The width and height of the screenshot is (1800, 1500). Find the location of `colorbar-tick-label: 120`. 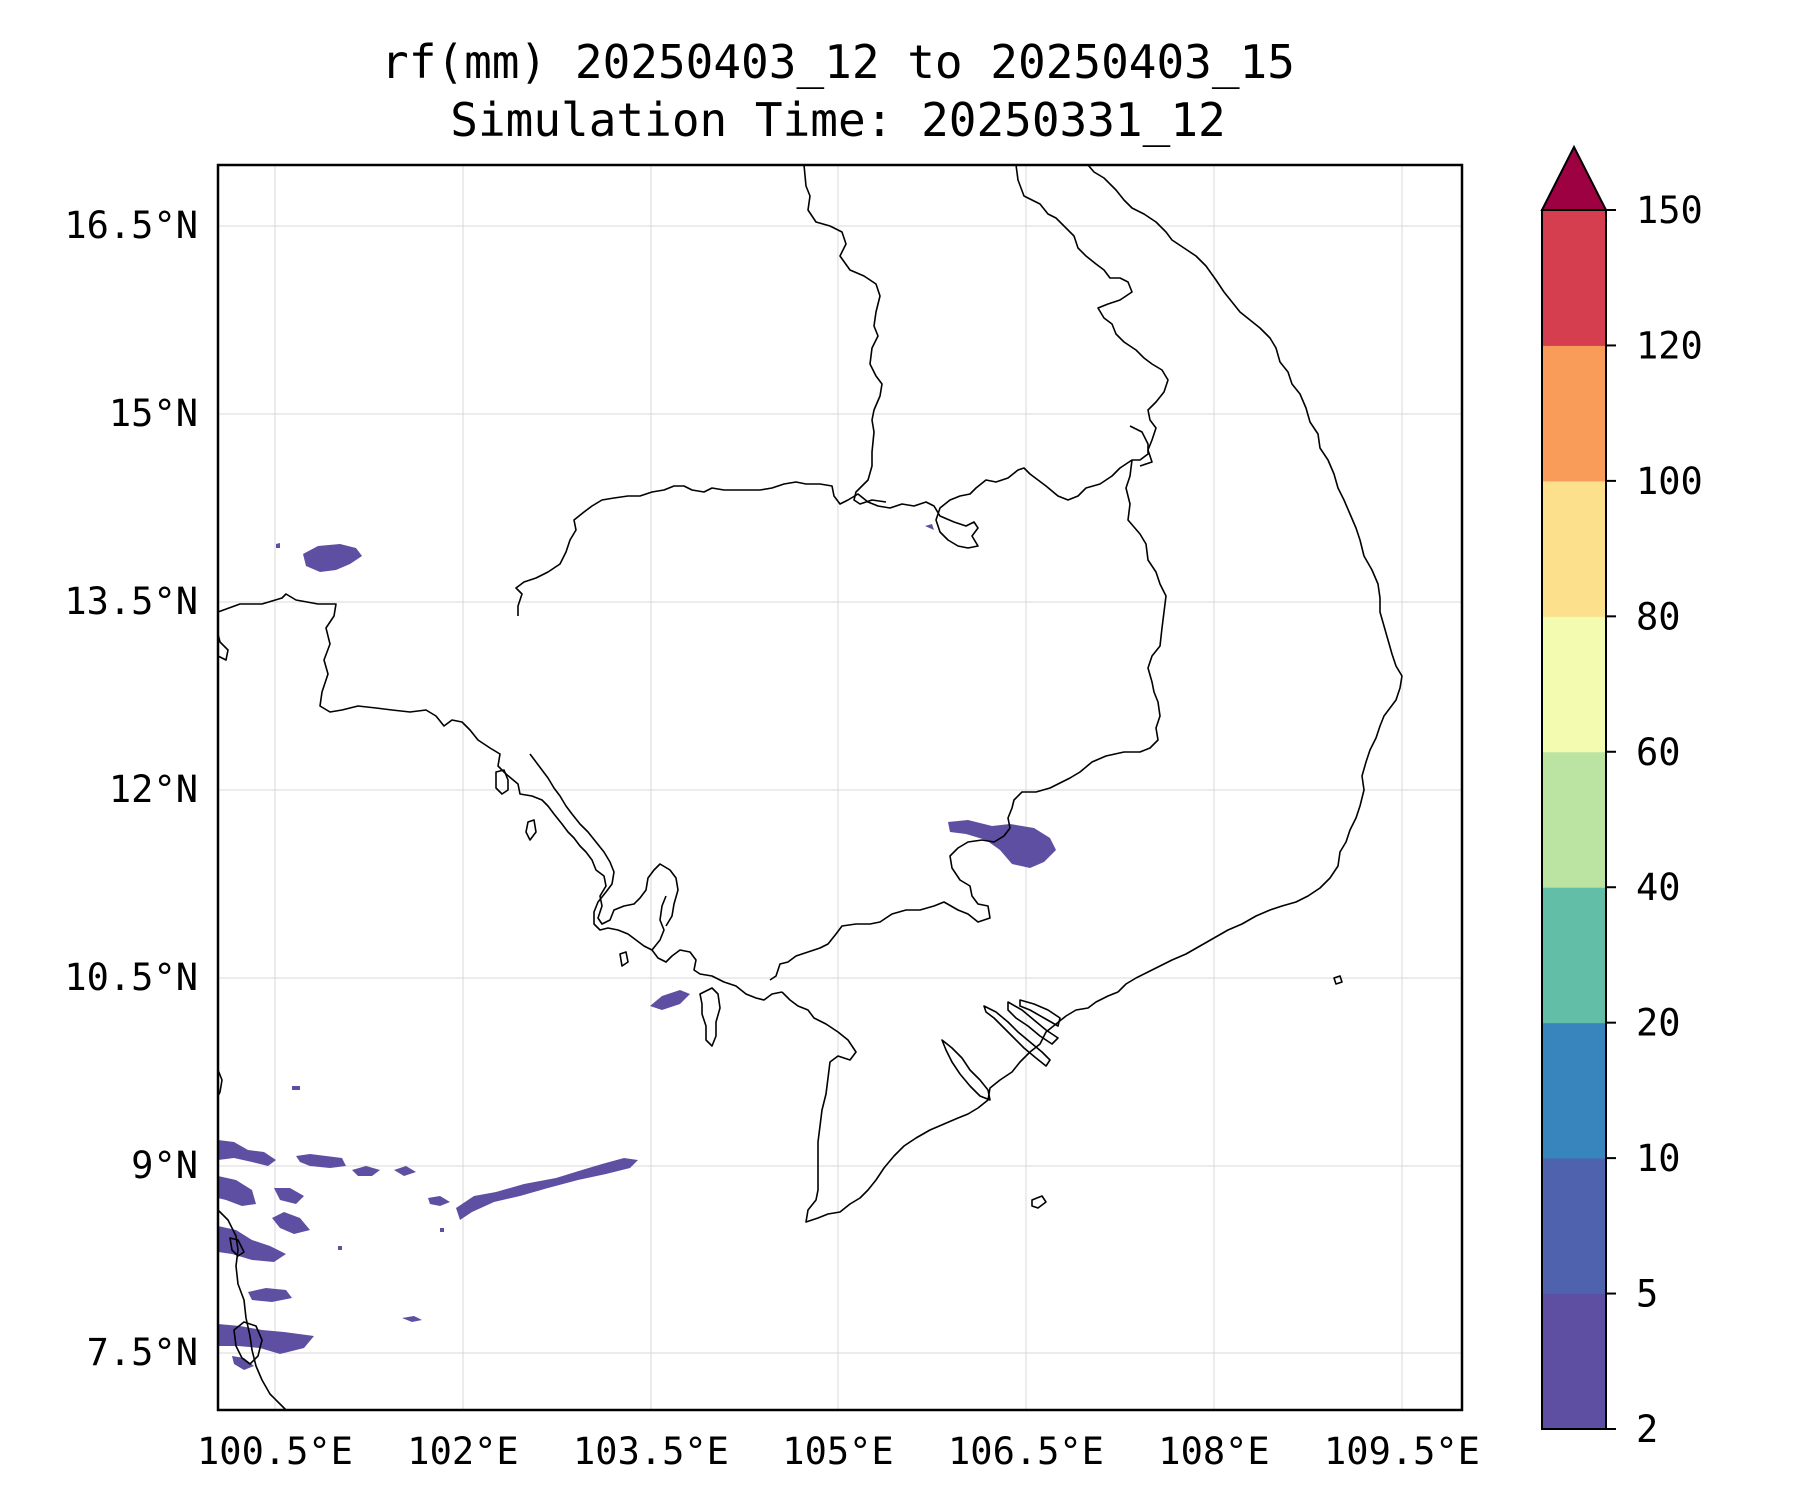

colorbar-tick-label: 120 is located at coordinates (1669, 345).